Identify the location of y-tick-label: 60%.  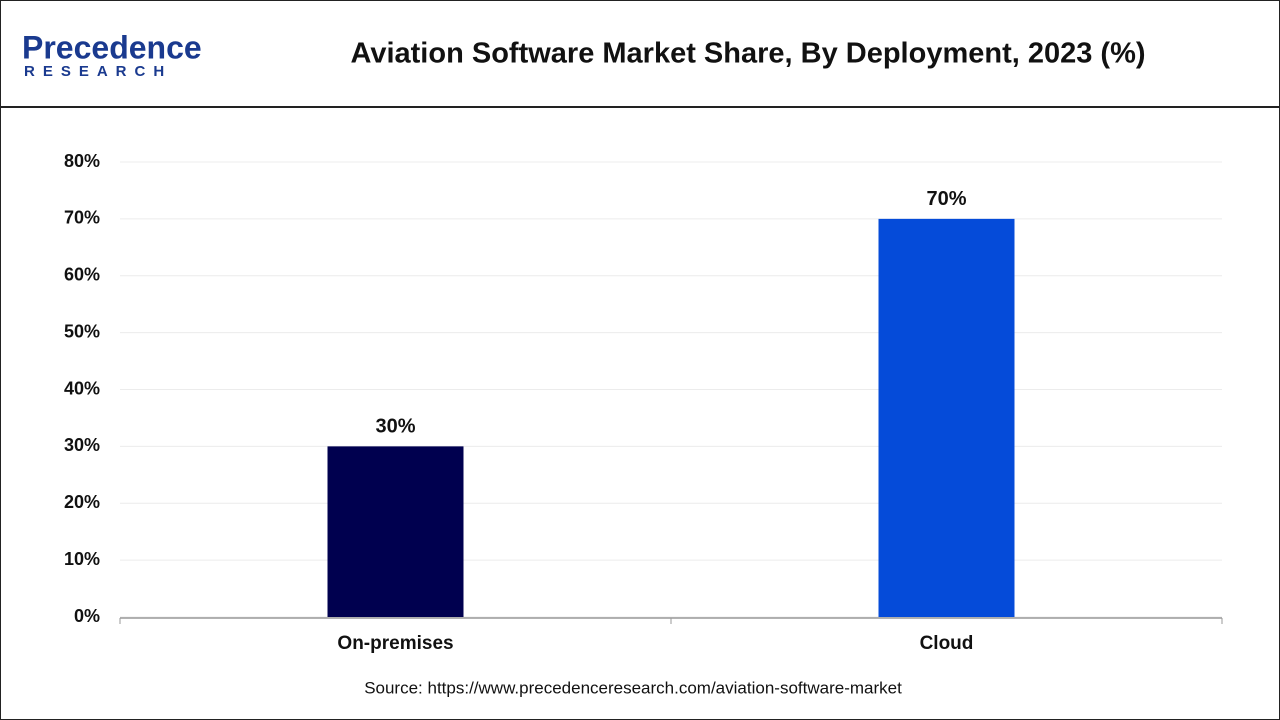
(82, 275).